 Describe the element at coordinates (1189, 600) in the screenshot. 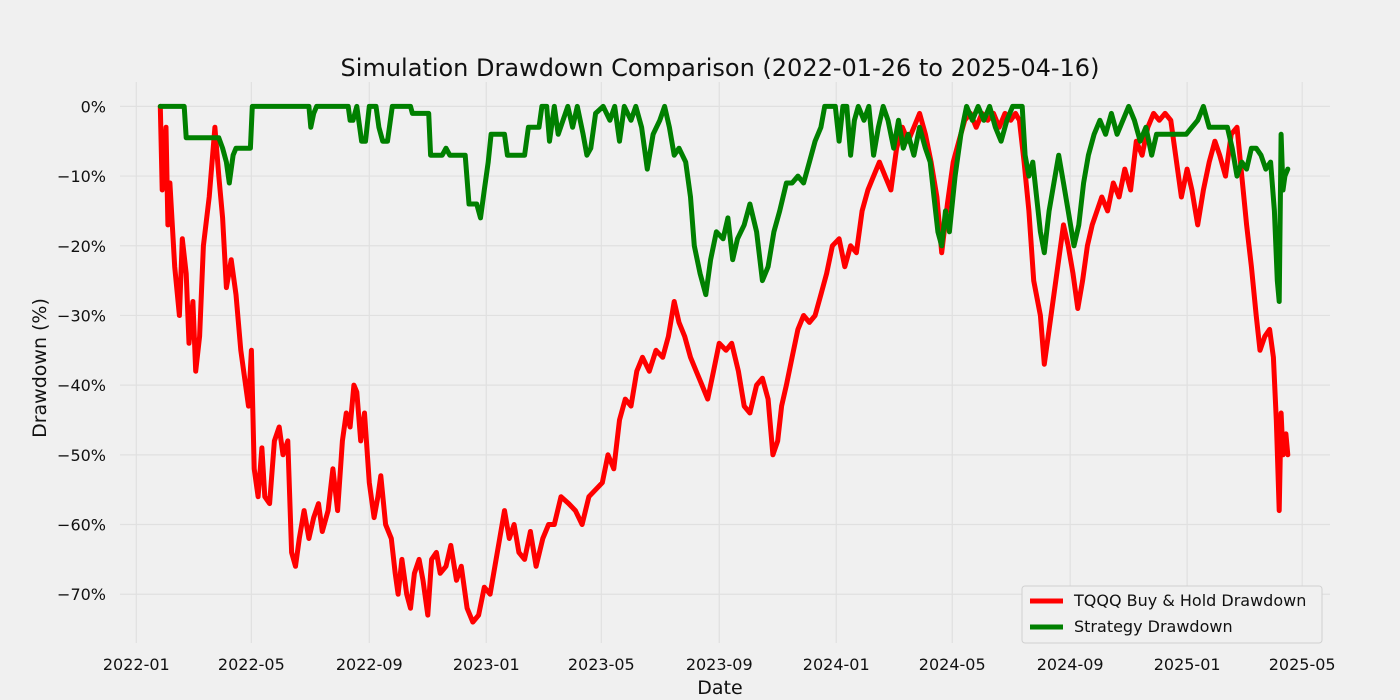

I see `legend-label-tqqq: TQQQ Buy & Hold Drawdown` at that location.